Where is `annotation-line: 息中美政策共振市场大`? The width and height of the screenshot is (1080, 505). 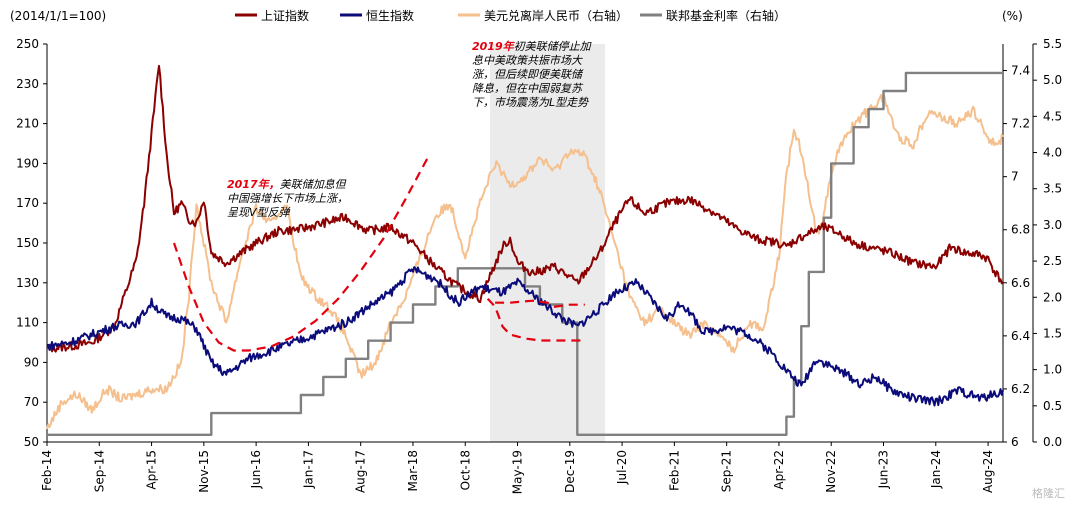 annotation-line: 息中美政策共振市场大 is located at coordinates (527, 60).